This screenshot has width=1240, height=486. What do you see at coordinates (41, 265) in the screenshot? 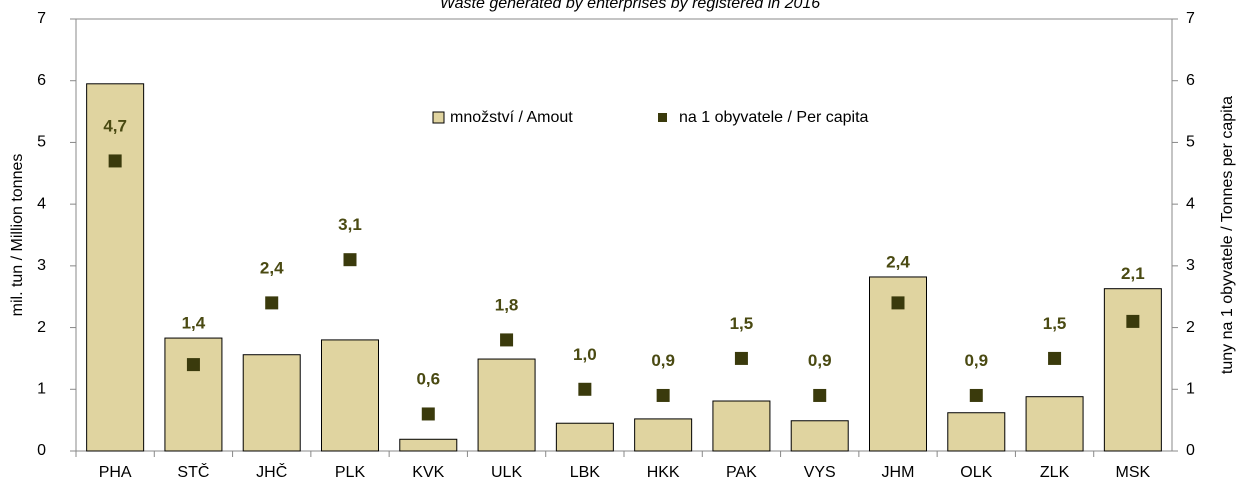
I see `y-tick-label: 3` at bounding box center [41, 265].